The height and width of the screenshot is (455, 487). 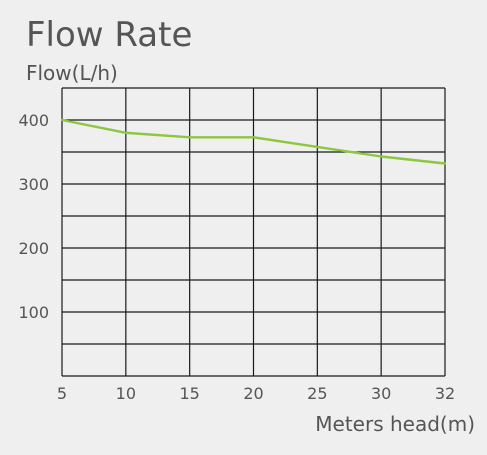 I want to click on series-line, so click(x=253, y=141).